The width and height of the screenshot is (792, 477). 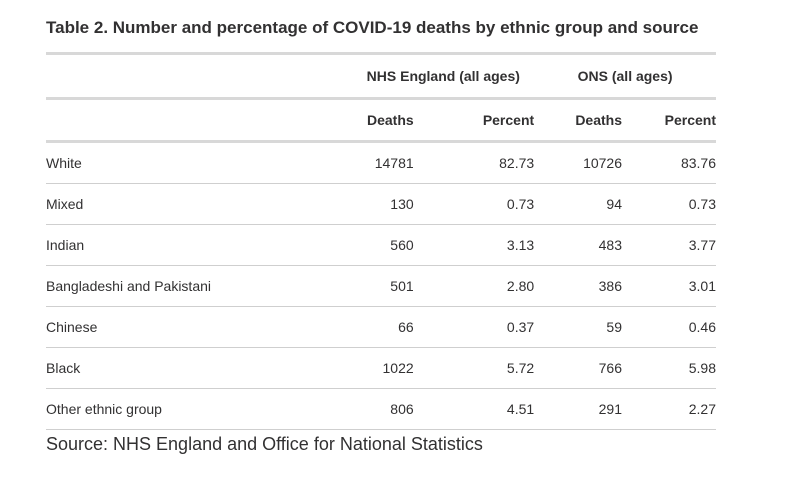 I want to click on column-header-ons-percent: Percent, so click(x=669, y=120).